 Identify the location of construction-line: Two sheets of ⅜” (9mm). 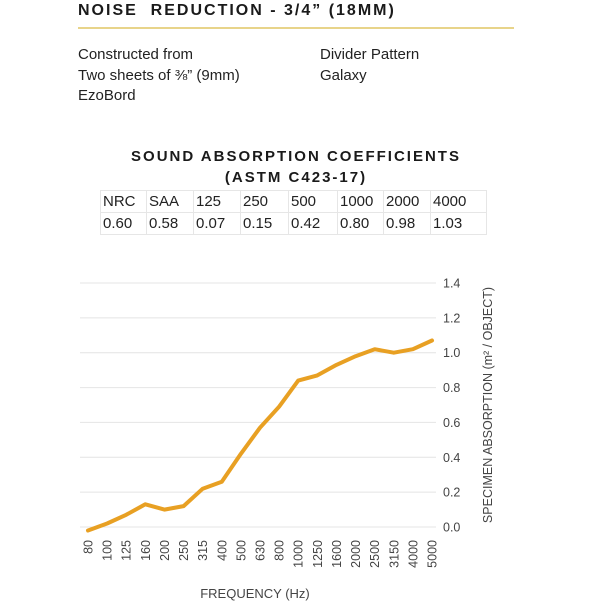
(159, 75).